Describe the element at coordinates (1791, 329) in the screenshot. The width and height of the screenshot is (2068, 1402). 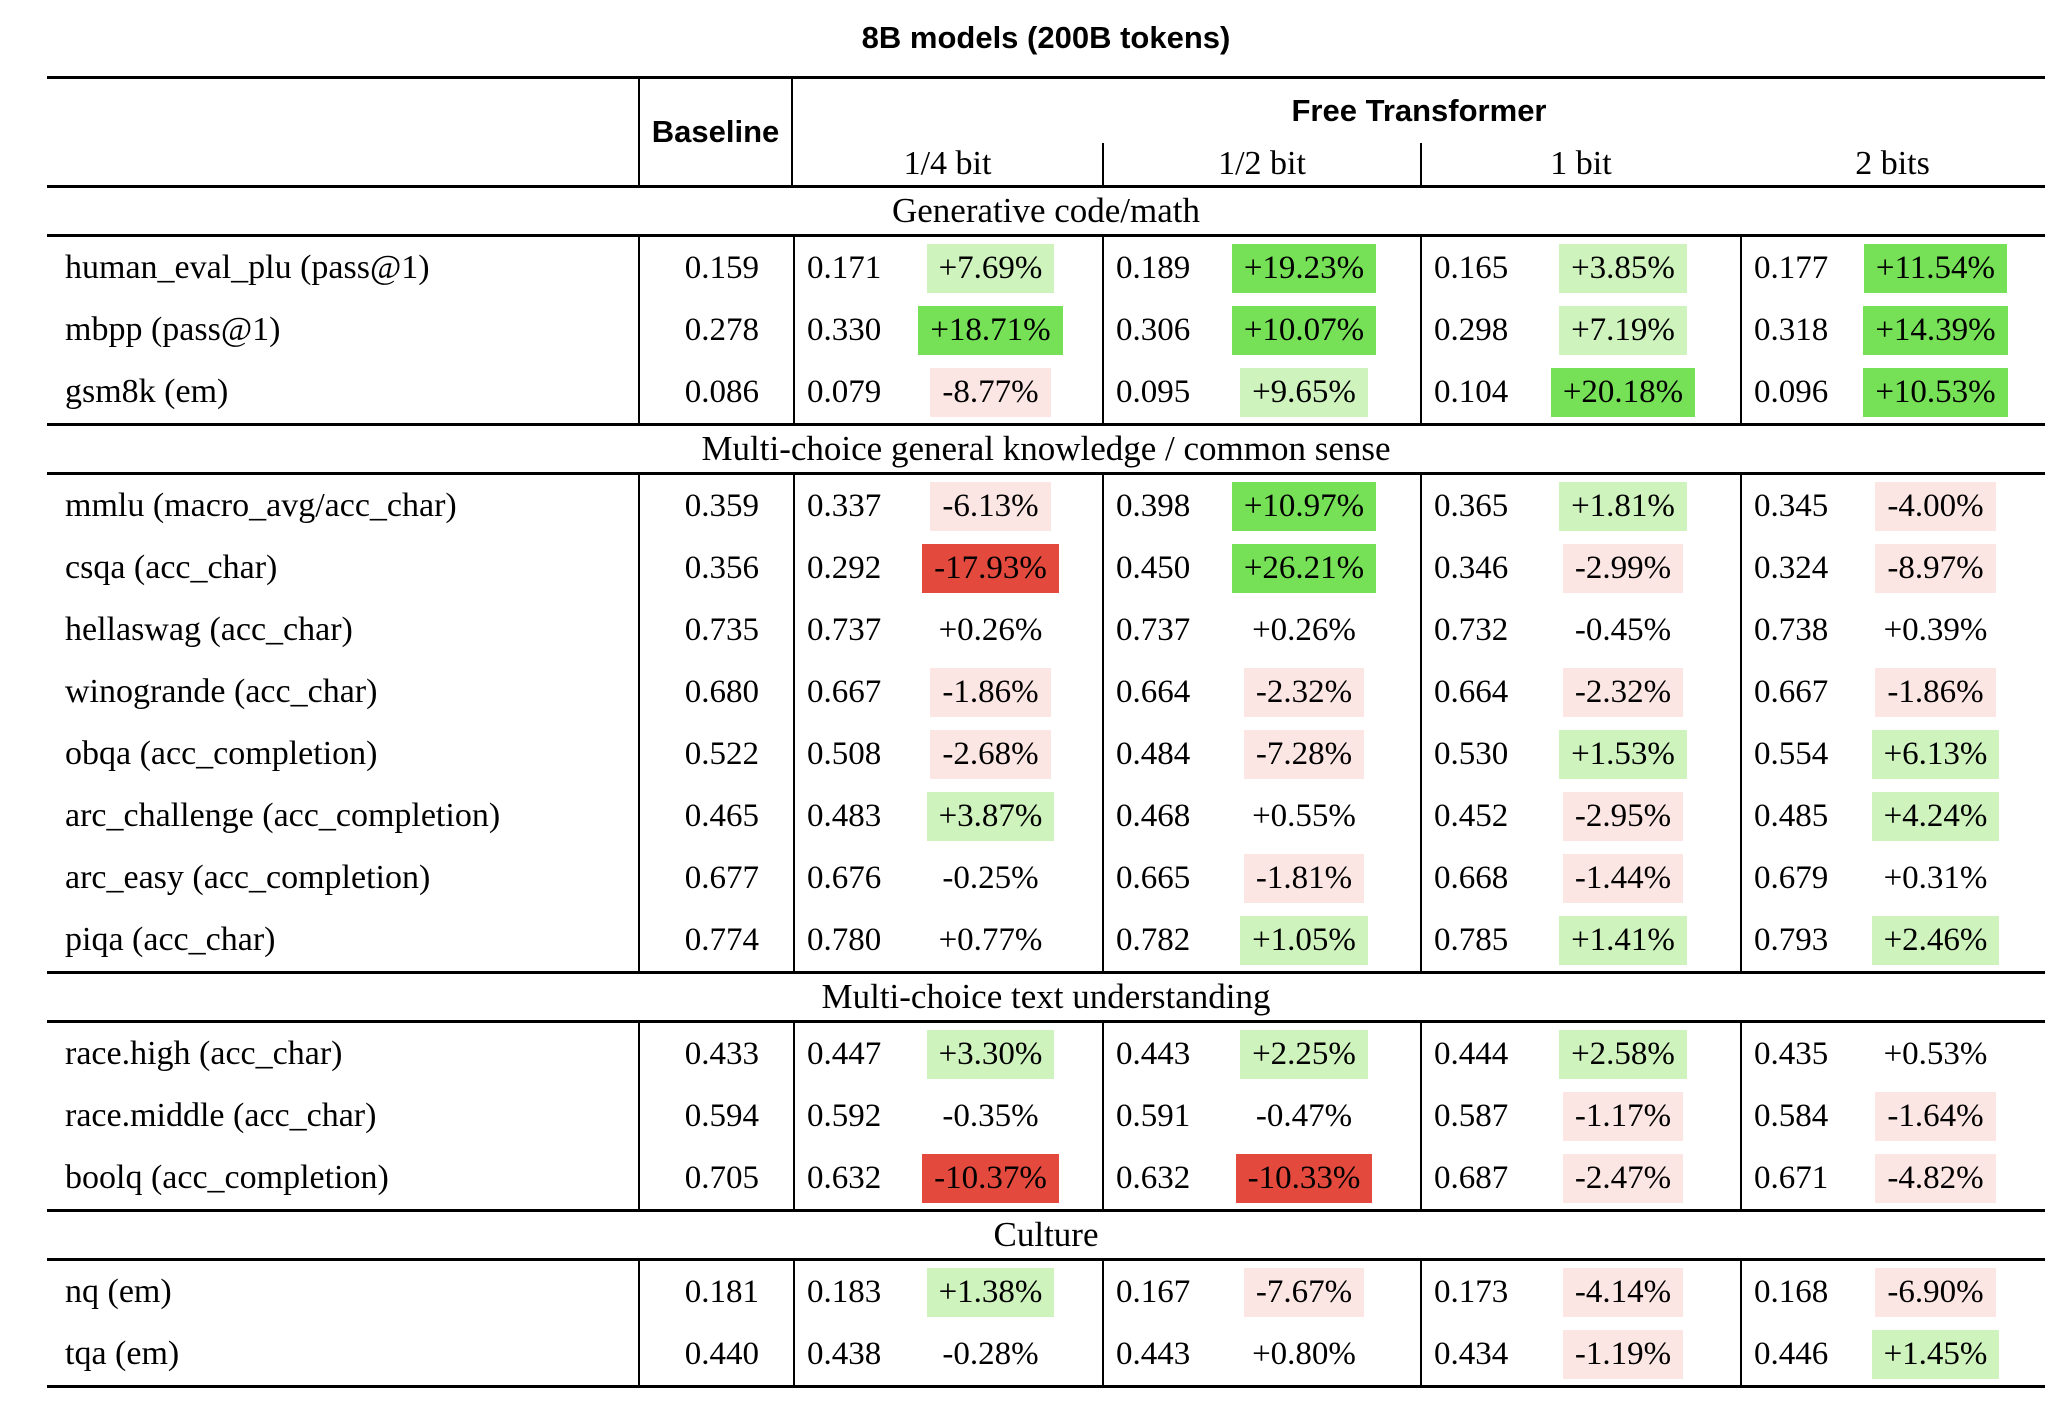
I see `metric-value: 0.318` at that location.